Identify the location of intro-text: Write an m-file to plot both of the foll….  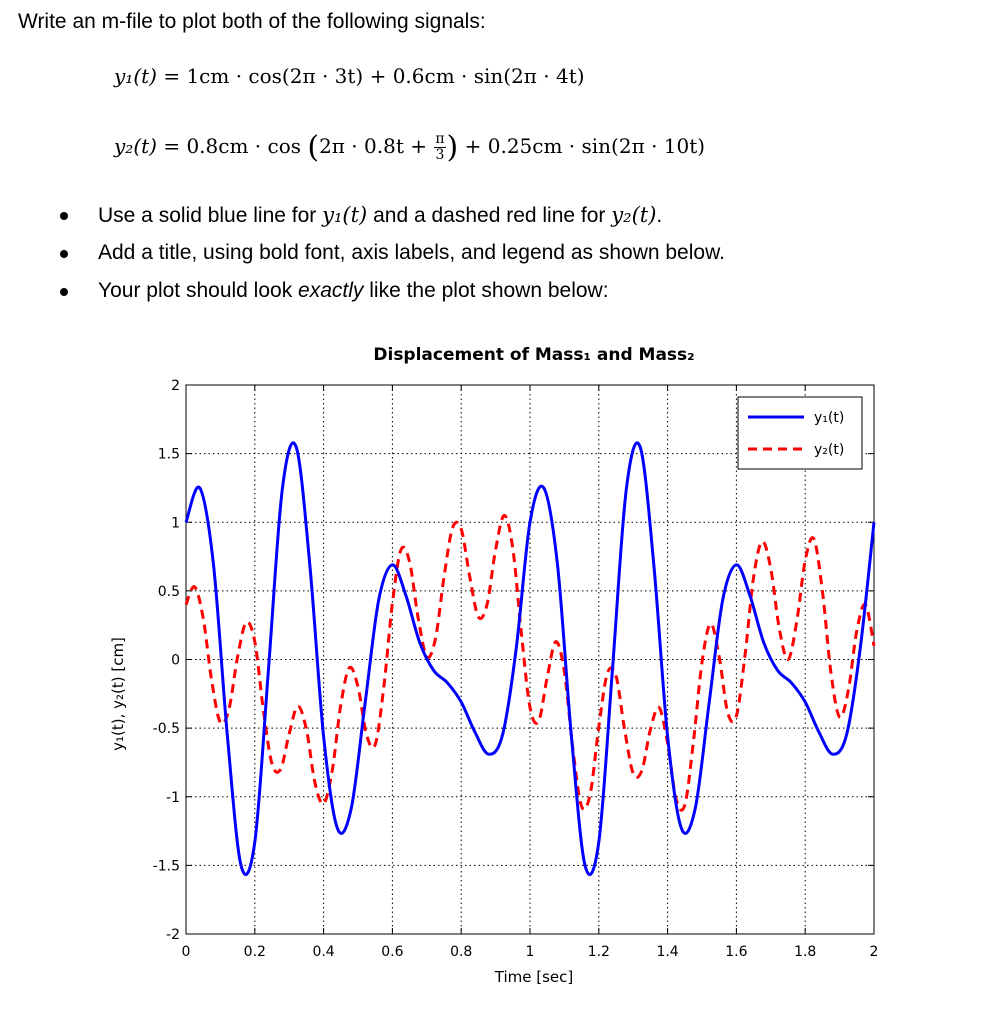
(252, 21).